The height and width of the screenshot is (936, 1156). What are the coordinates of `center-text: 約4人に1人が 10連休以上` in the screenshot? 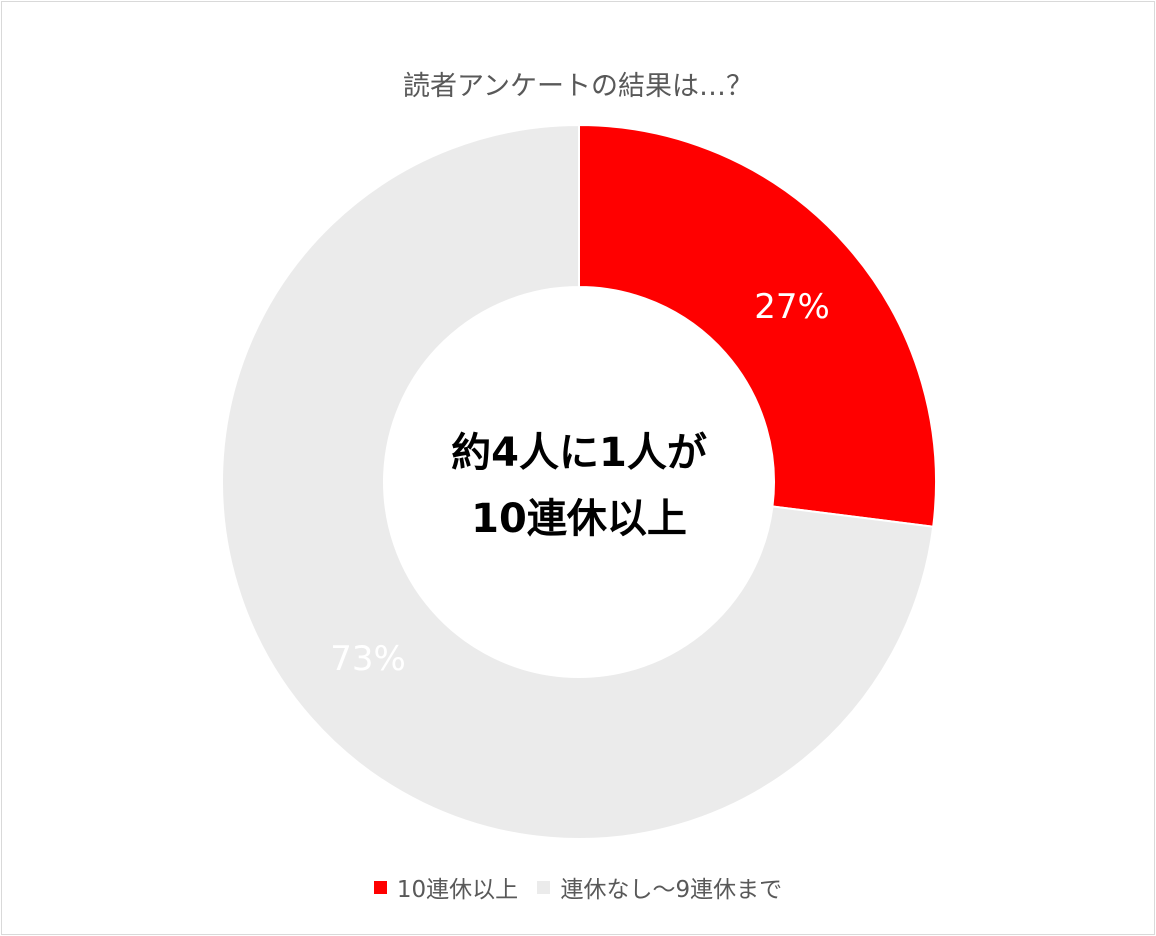 It's located at (579, 486).